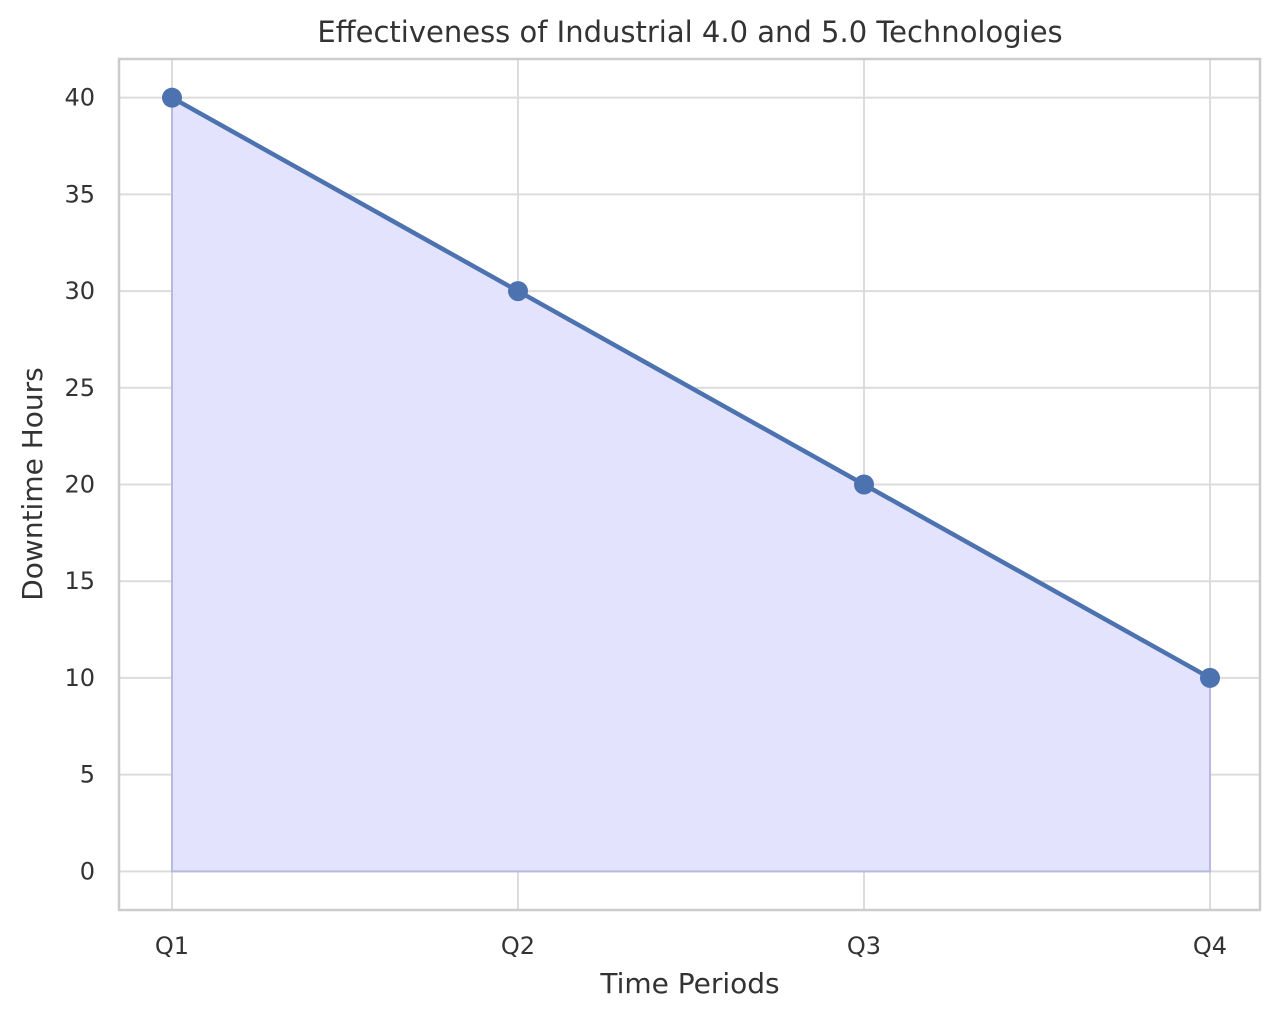  What do you see at coordinates (79, 581) in the screenshot?
I see `y-tick-label: 15` at bounding box center [79, 581].